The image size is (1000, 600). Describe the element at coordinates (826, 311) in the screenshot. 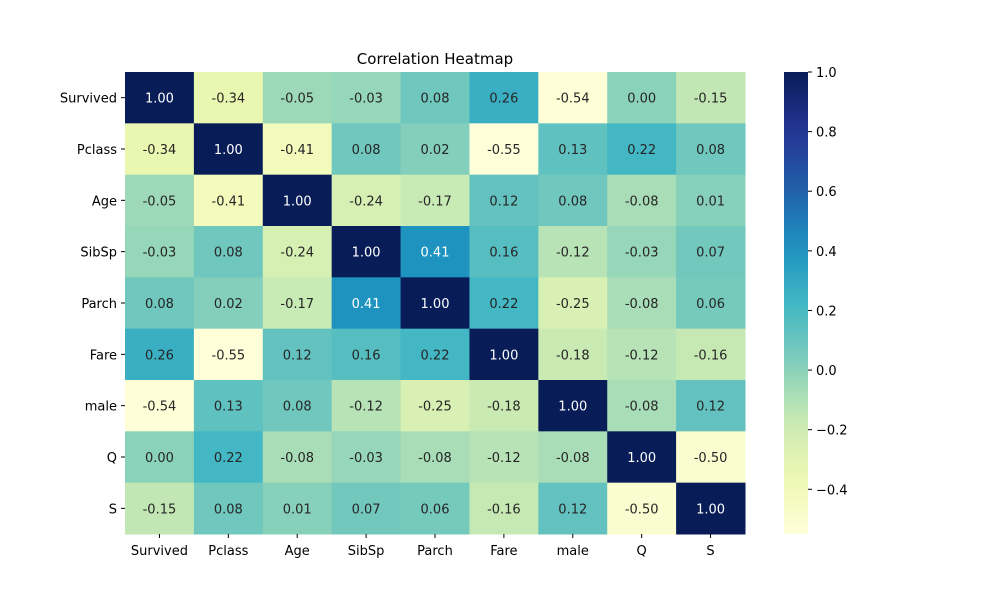

I see `colorbar-tick-label: 0.2` at that location.